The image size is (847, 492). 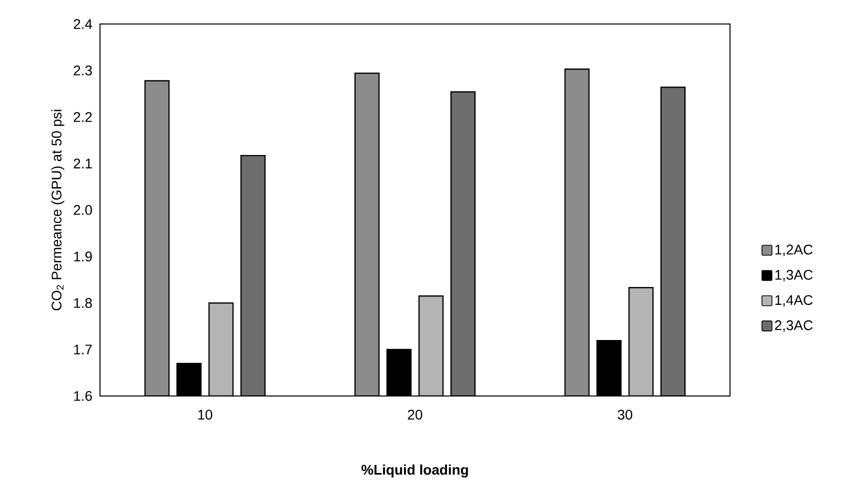 I want to click on legend-label: 2,3AC, so click(x=794, y=326).